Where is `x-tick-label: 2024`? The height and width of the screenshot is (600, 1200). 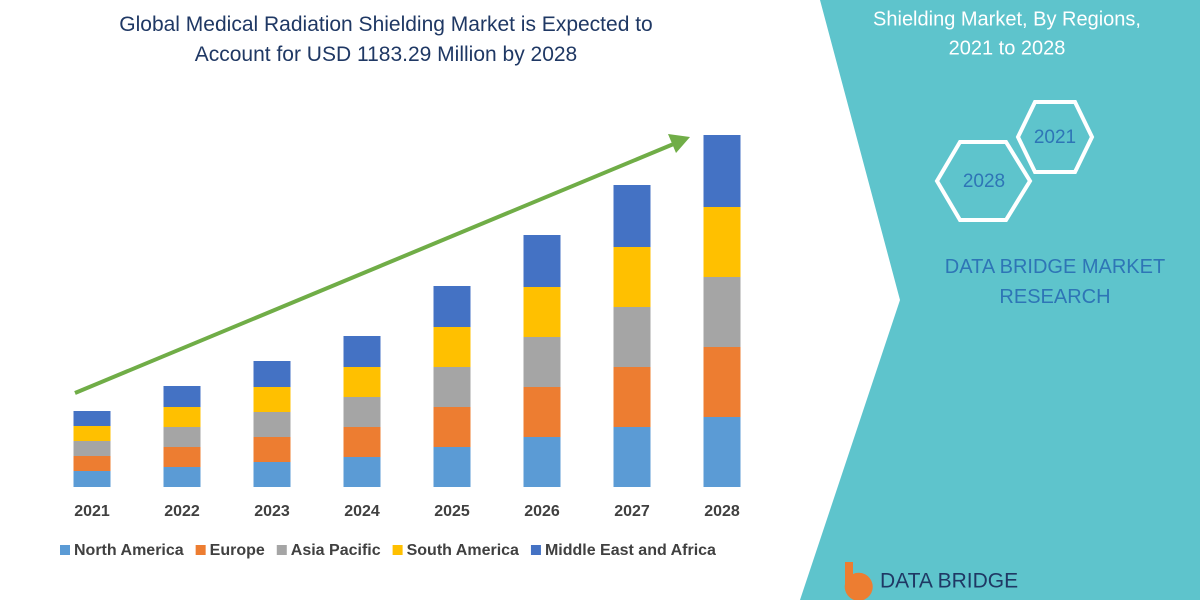 x-tick-label: 2024 is located at coordinates (362, 511).